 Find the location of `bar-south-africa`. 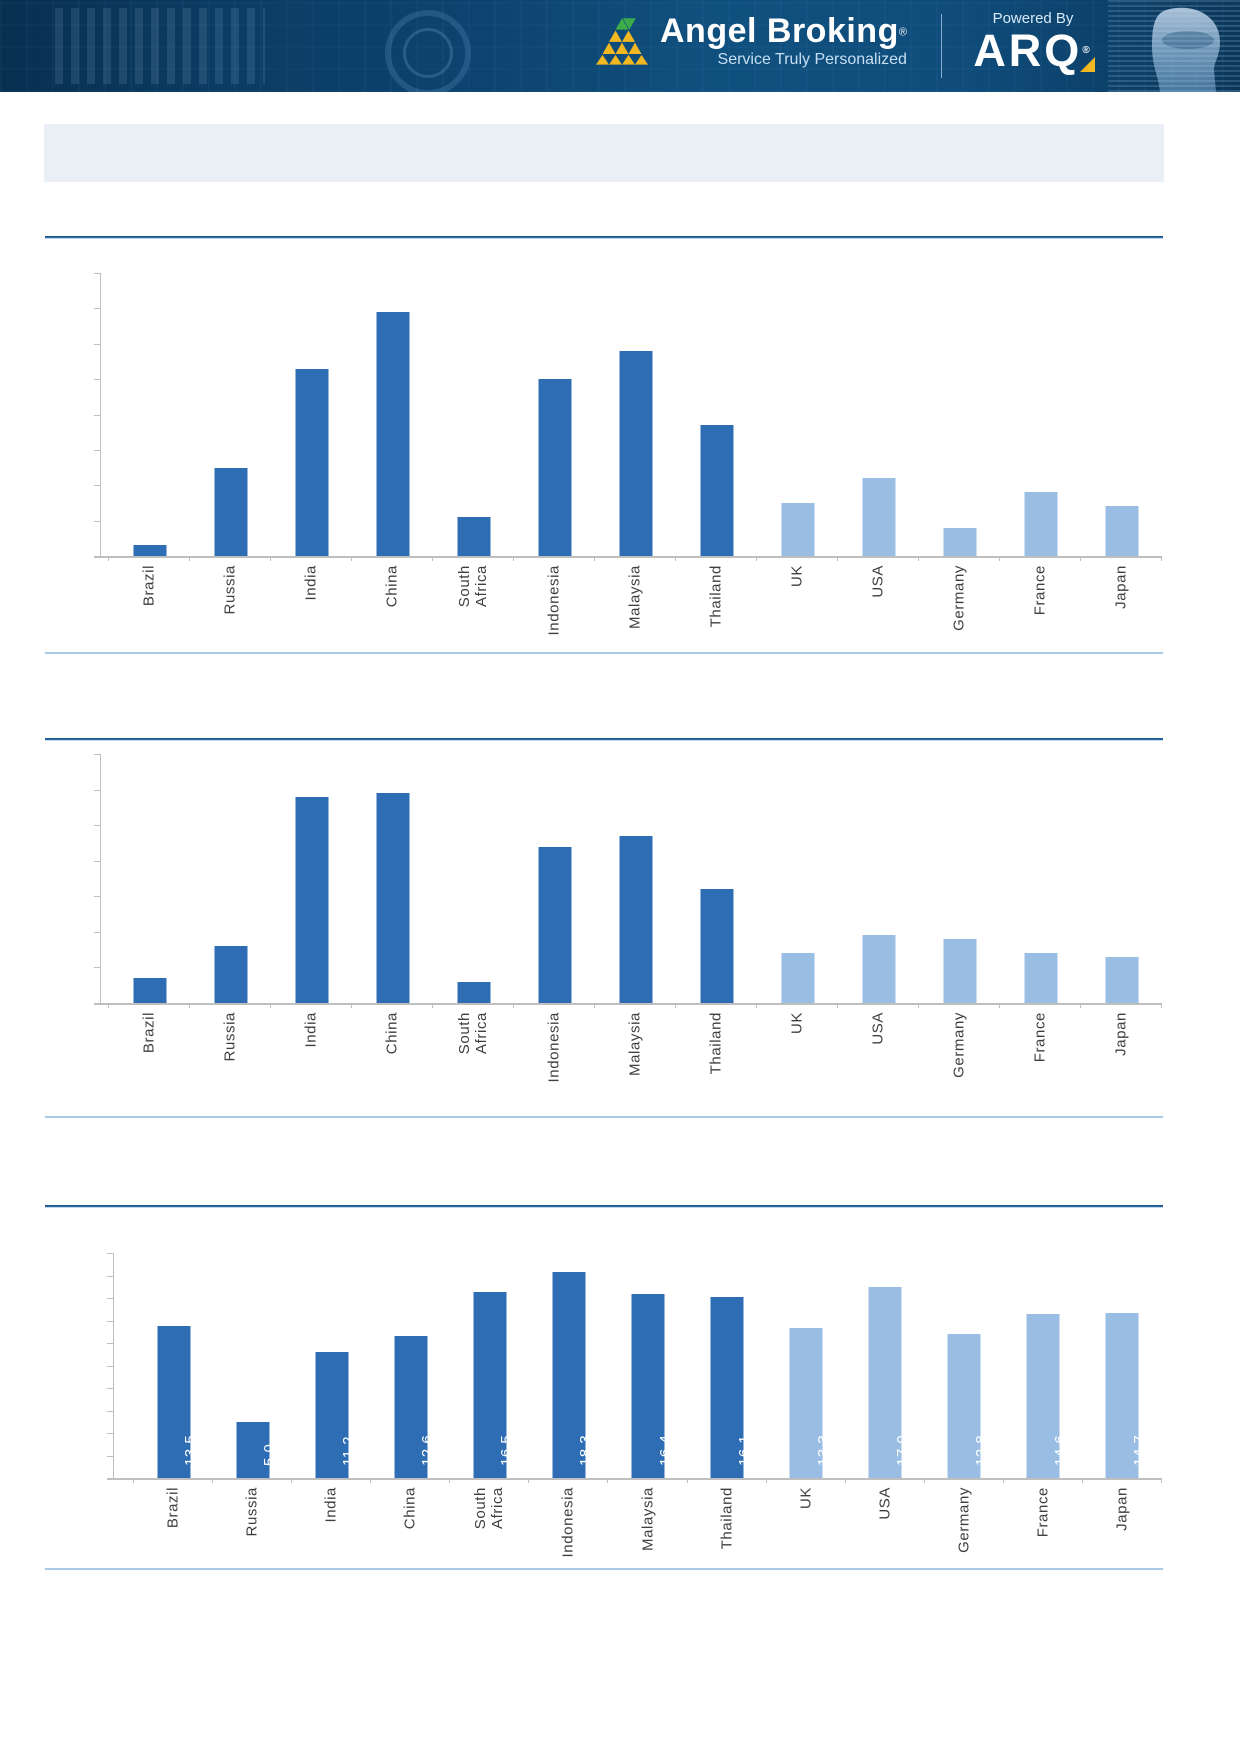

bar-south-africa is located at coordinates (473, 992).